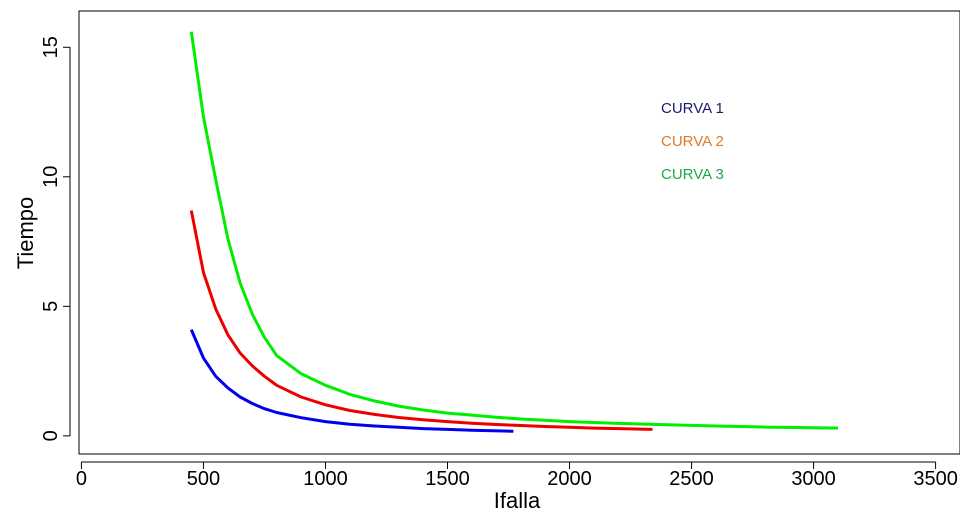  I want to click on x-tick-label: 1500, so click(447, 479).